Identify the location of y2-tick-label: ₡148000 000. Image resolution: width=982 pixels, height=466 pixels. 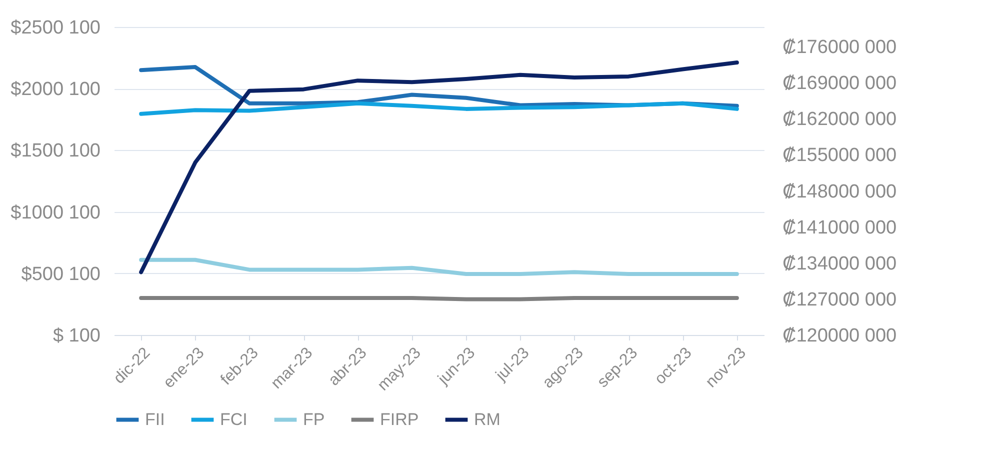
(839, 191).